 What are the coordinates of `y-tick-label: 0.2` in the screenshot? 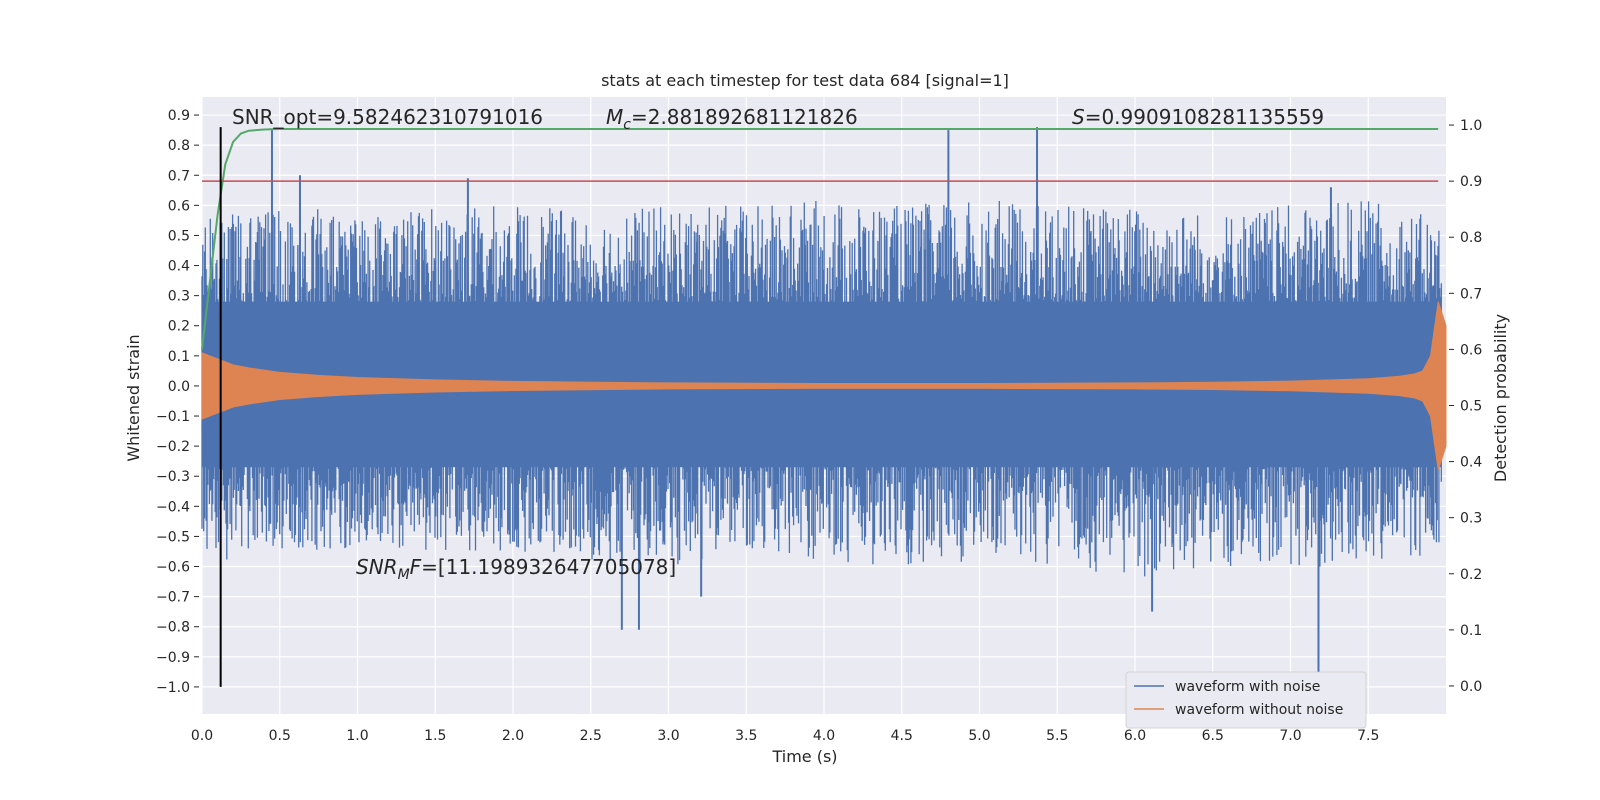 It's located at (179, 327).